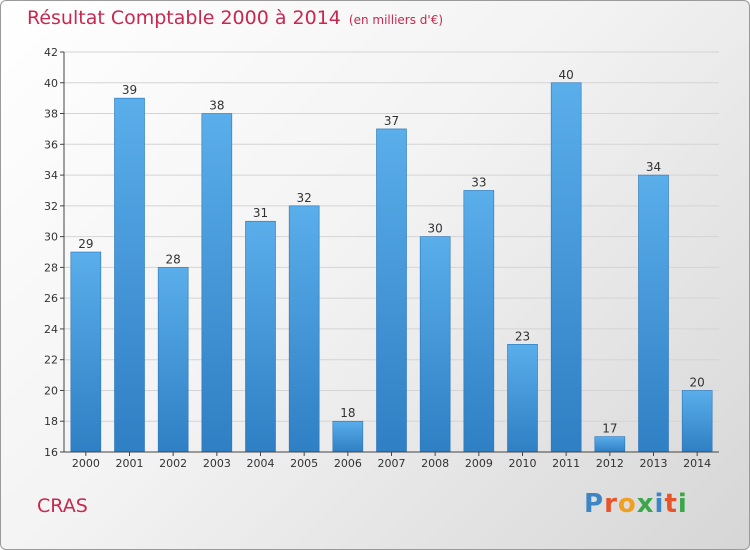  Describe the element at coordinates (435, 229) in the screenshot. I see `data-label: 30` at that location.